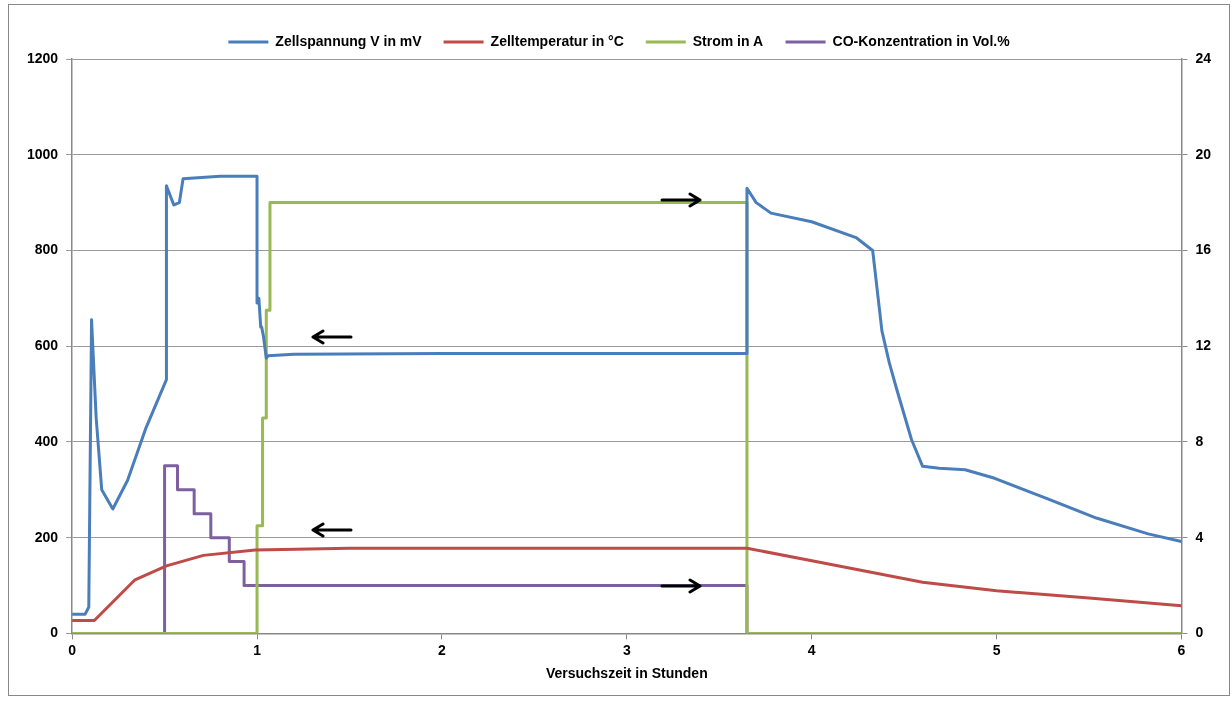 The width and height of the screenshot is (1232, 702). I want to click on x-tick-label: 0, so click(72, 649).